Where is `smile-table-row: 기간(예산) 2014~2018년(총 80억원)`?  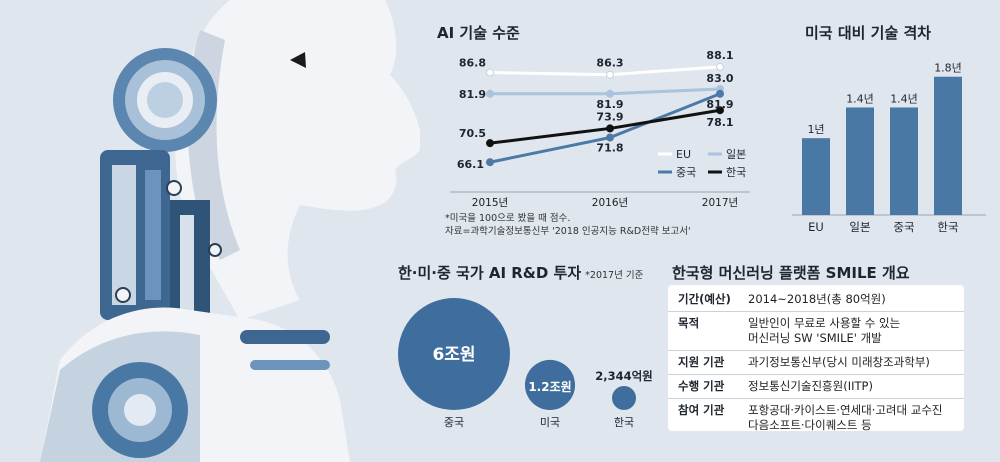 smile-table-row: 기간(예산) 2014~2018년(총 80억원) is located at coordinates (816, 300).